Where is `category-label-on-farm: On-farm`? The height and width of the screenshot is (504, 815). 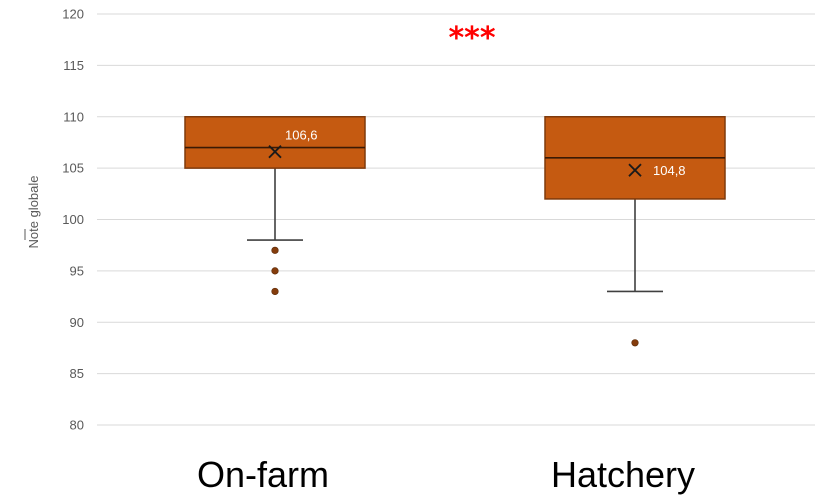
category-label-on-farm: On-farm is located at coordinates (263, 474).